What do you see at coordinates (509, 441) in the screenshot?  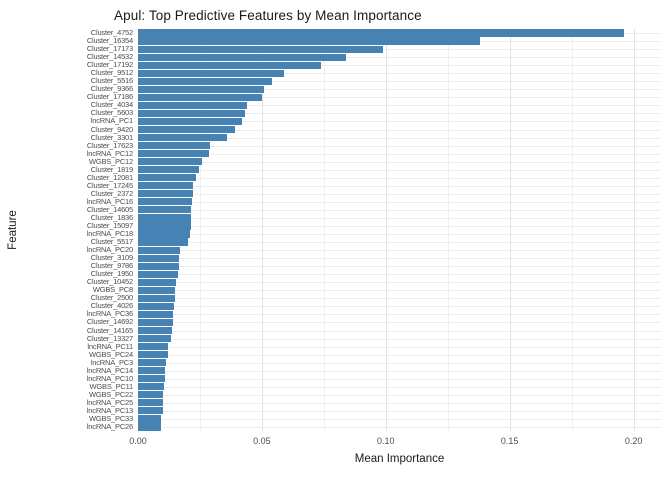 I see `x-axis-tick-label: 0.15` at bounding box center [509, 441].